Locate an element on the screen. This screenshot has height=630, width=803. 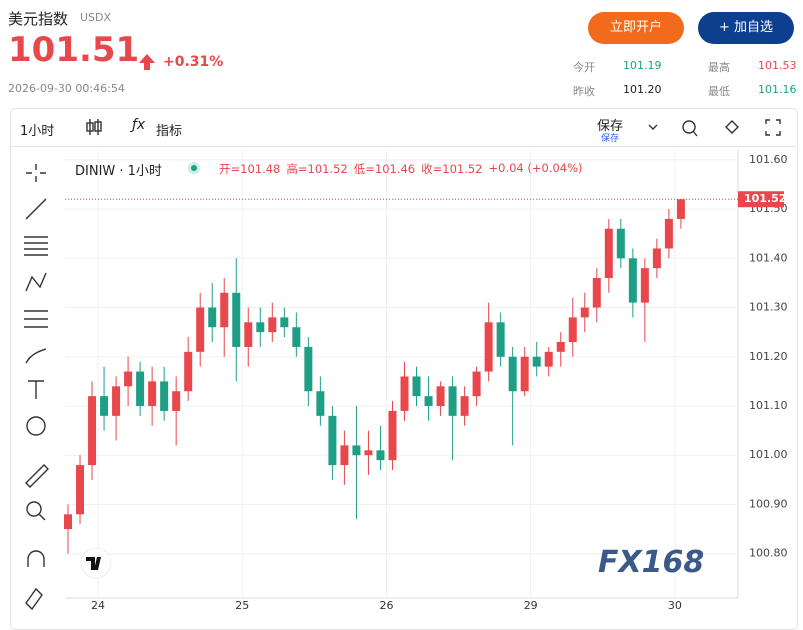
y-tick-label: 101.30 is located at coordinates (768, 307).